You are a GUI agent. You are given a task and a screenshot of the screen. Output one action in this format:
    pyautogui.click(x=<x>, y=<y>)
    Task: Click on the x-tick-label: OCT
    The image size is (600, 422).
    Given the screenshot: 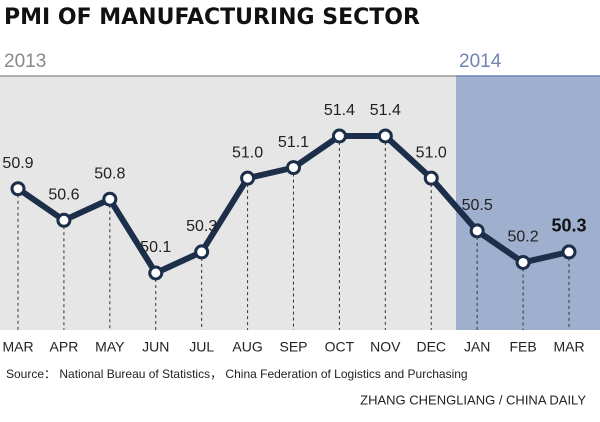 What is the action you would take?
    pyautogui.click(x=340, y=347)
    